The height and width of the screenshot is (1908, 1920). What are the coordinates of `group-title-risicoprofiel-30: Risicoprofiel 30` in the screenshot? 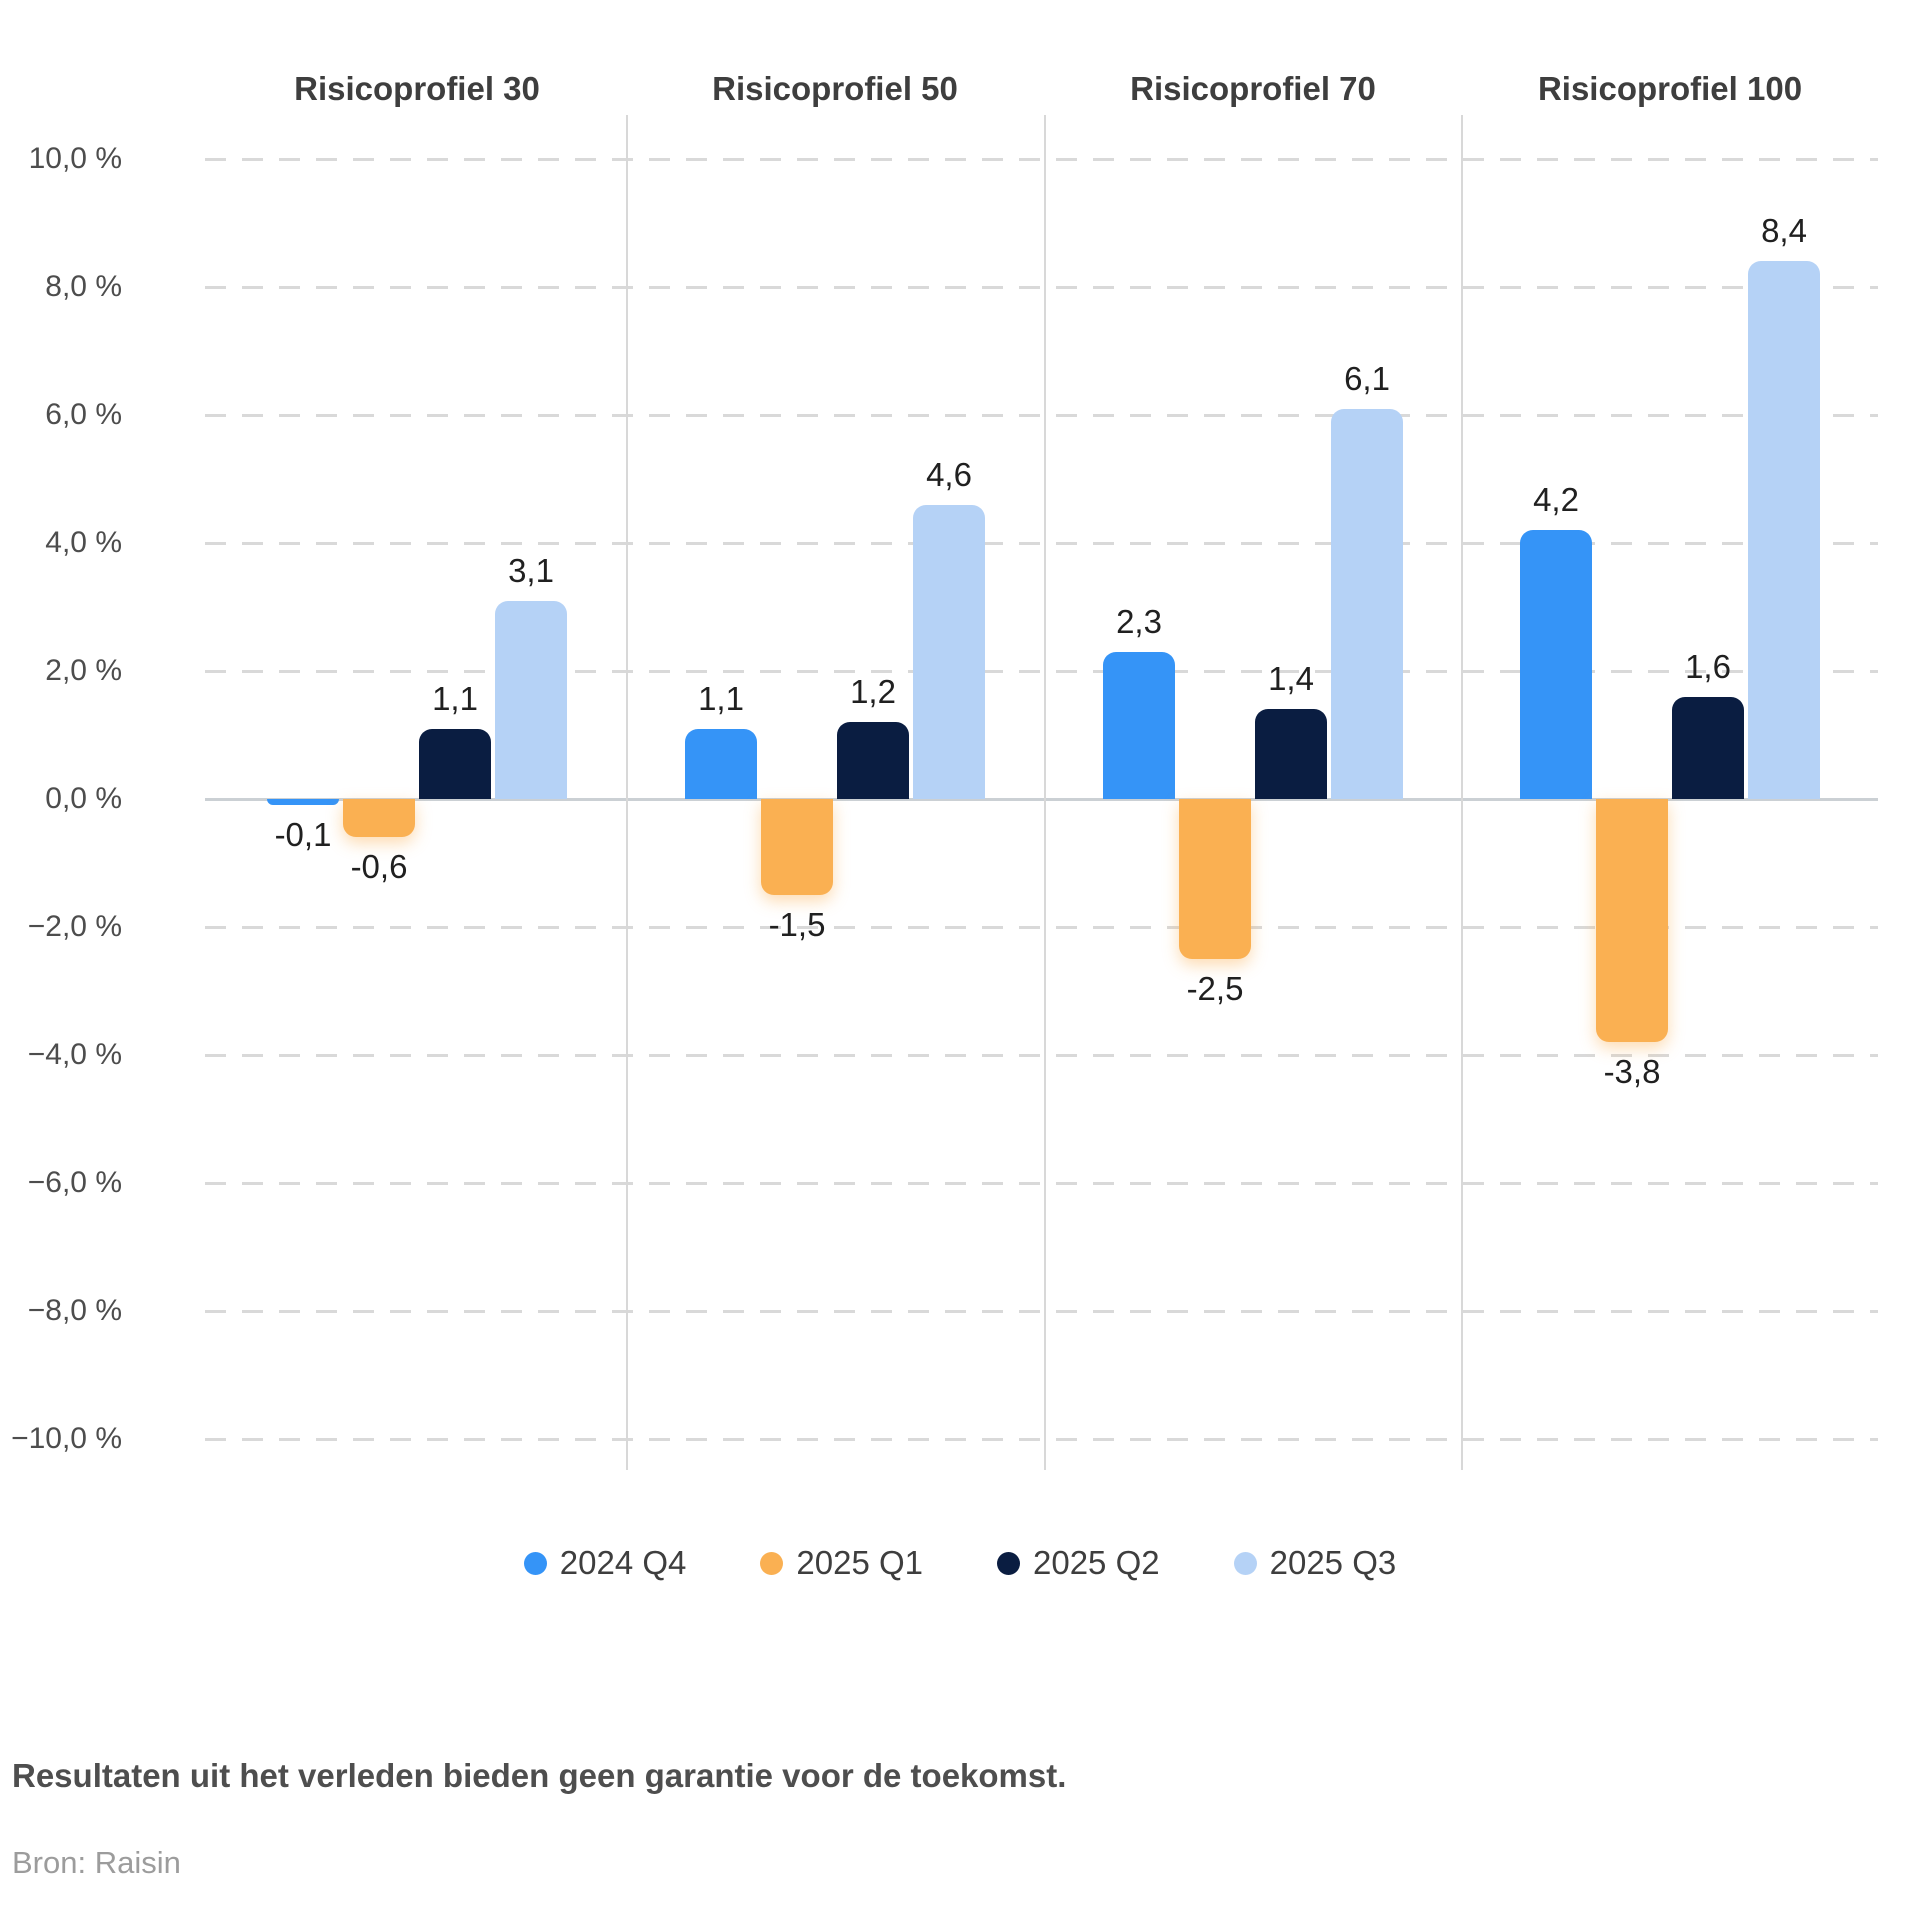 It's located at (417, 88).